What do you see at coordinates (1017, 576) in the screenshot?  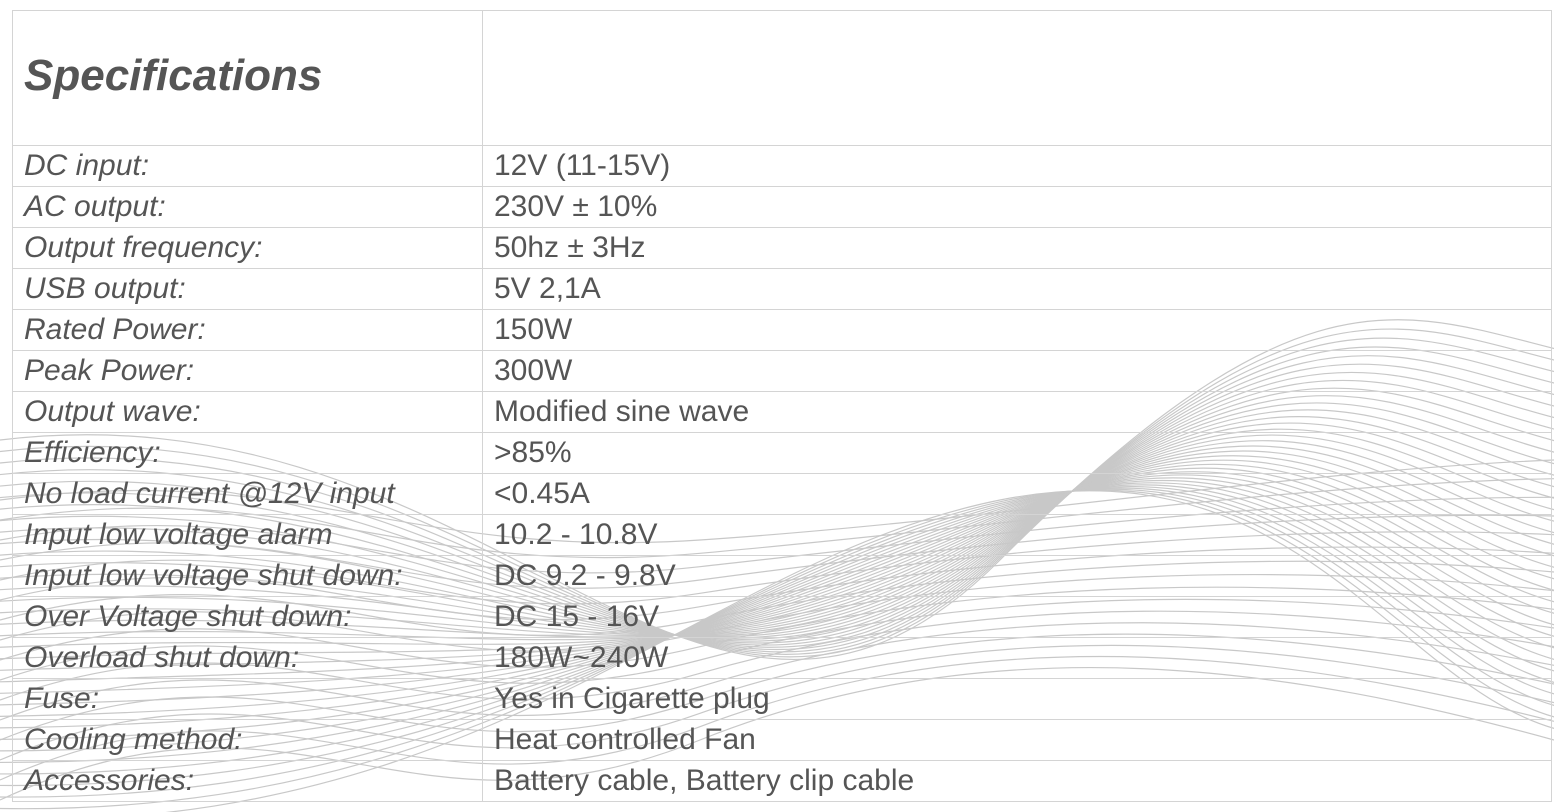 I see `spec-value: DC 9.2 - 9.8V` at bounding box center [1017, 576].